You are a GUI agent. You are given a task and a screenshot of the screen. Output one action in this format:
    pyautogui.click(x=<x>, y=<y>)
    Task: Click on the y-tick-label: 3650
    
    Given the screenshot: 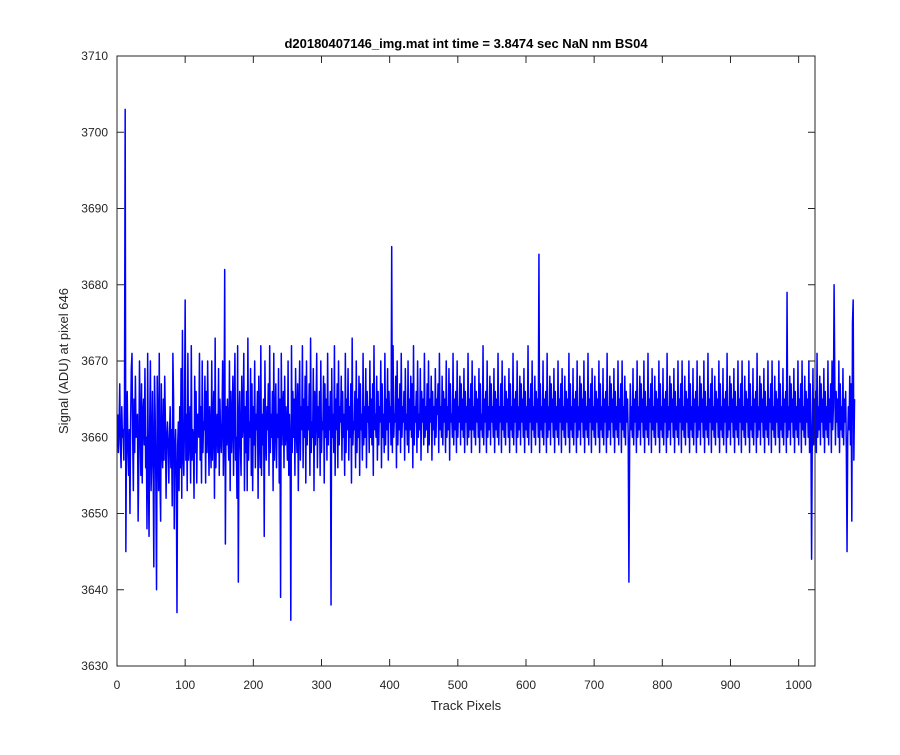 What is the action you would take?
    pyautogui.click(x=94, y=514)
    